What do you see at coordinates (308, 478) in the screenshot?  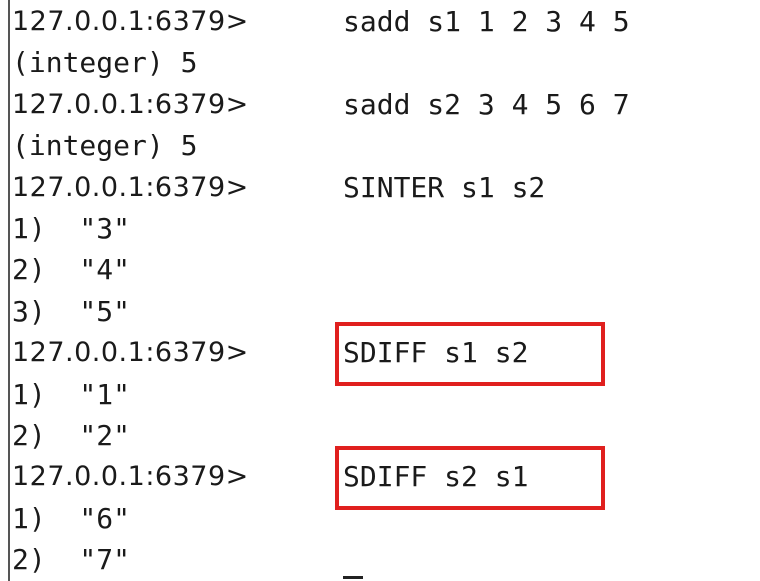 I see `terminal-line: 127.0.0.1:6379> SDIFF s2 s1` at bounding box center [308, 478].